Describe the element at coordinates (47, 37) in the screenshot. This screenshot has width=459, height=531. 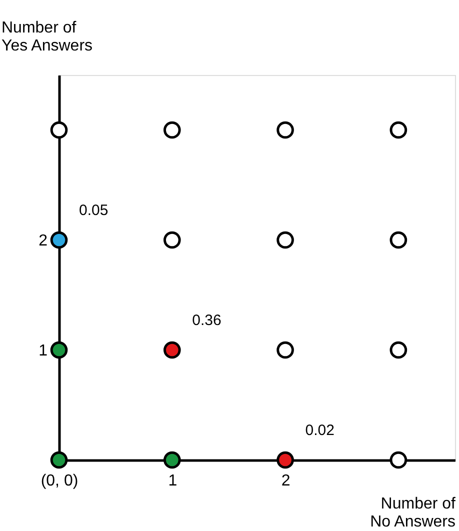
I see `y-axis-title: Number of Yes Answers` at that location.